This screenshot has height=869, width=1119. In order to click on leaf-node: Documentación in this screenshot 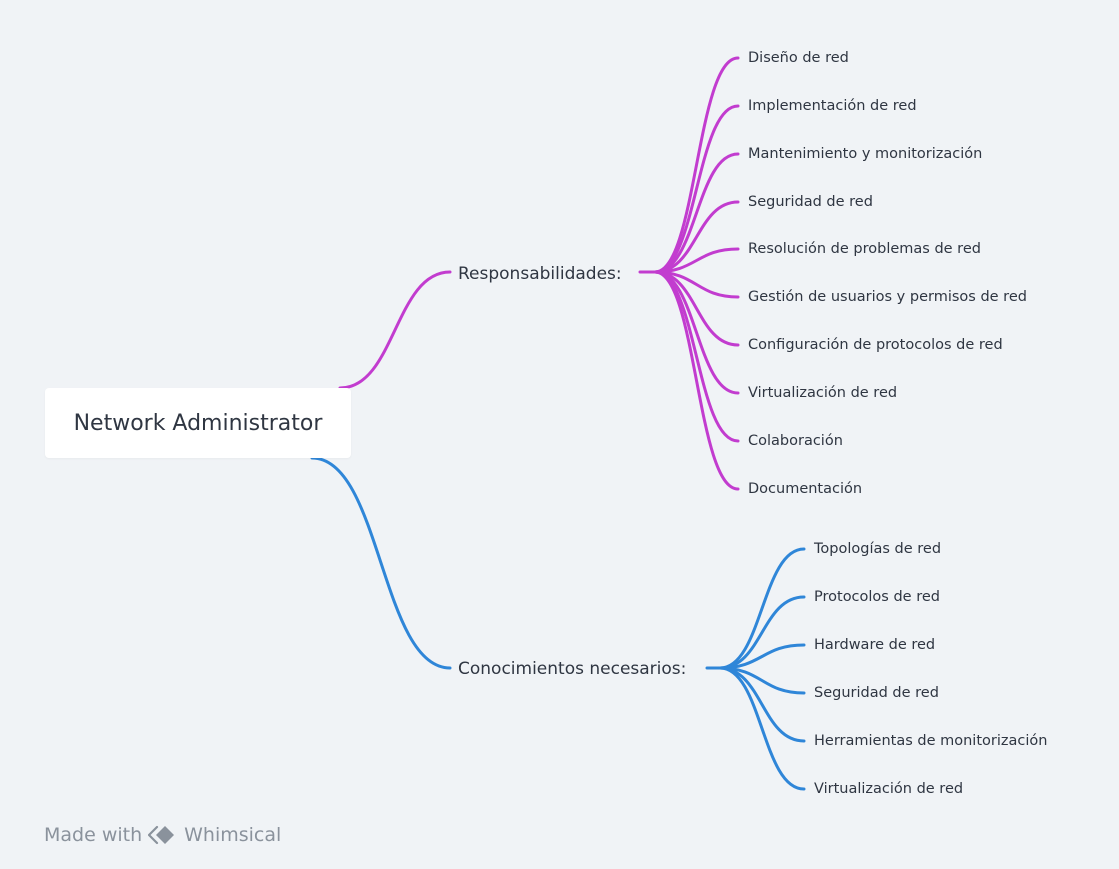, I will do `click(805, 489)`.